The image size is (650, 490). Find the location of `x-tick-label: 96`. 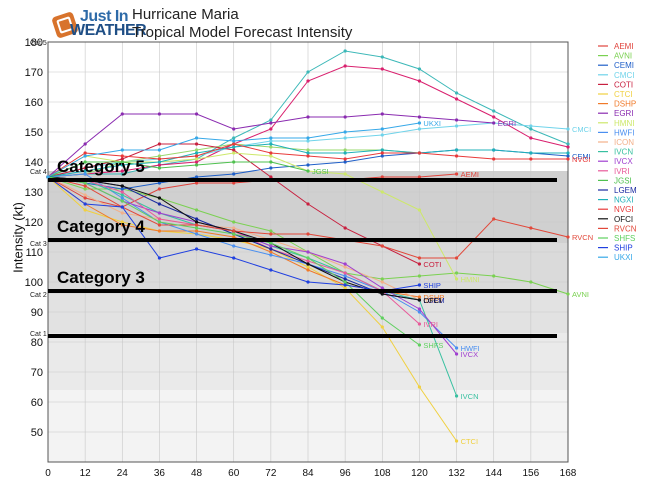

x-tick-label: 96 is located at coordinates (346, 473).